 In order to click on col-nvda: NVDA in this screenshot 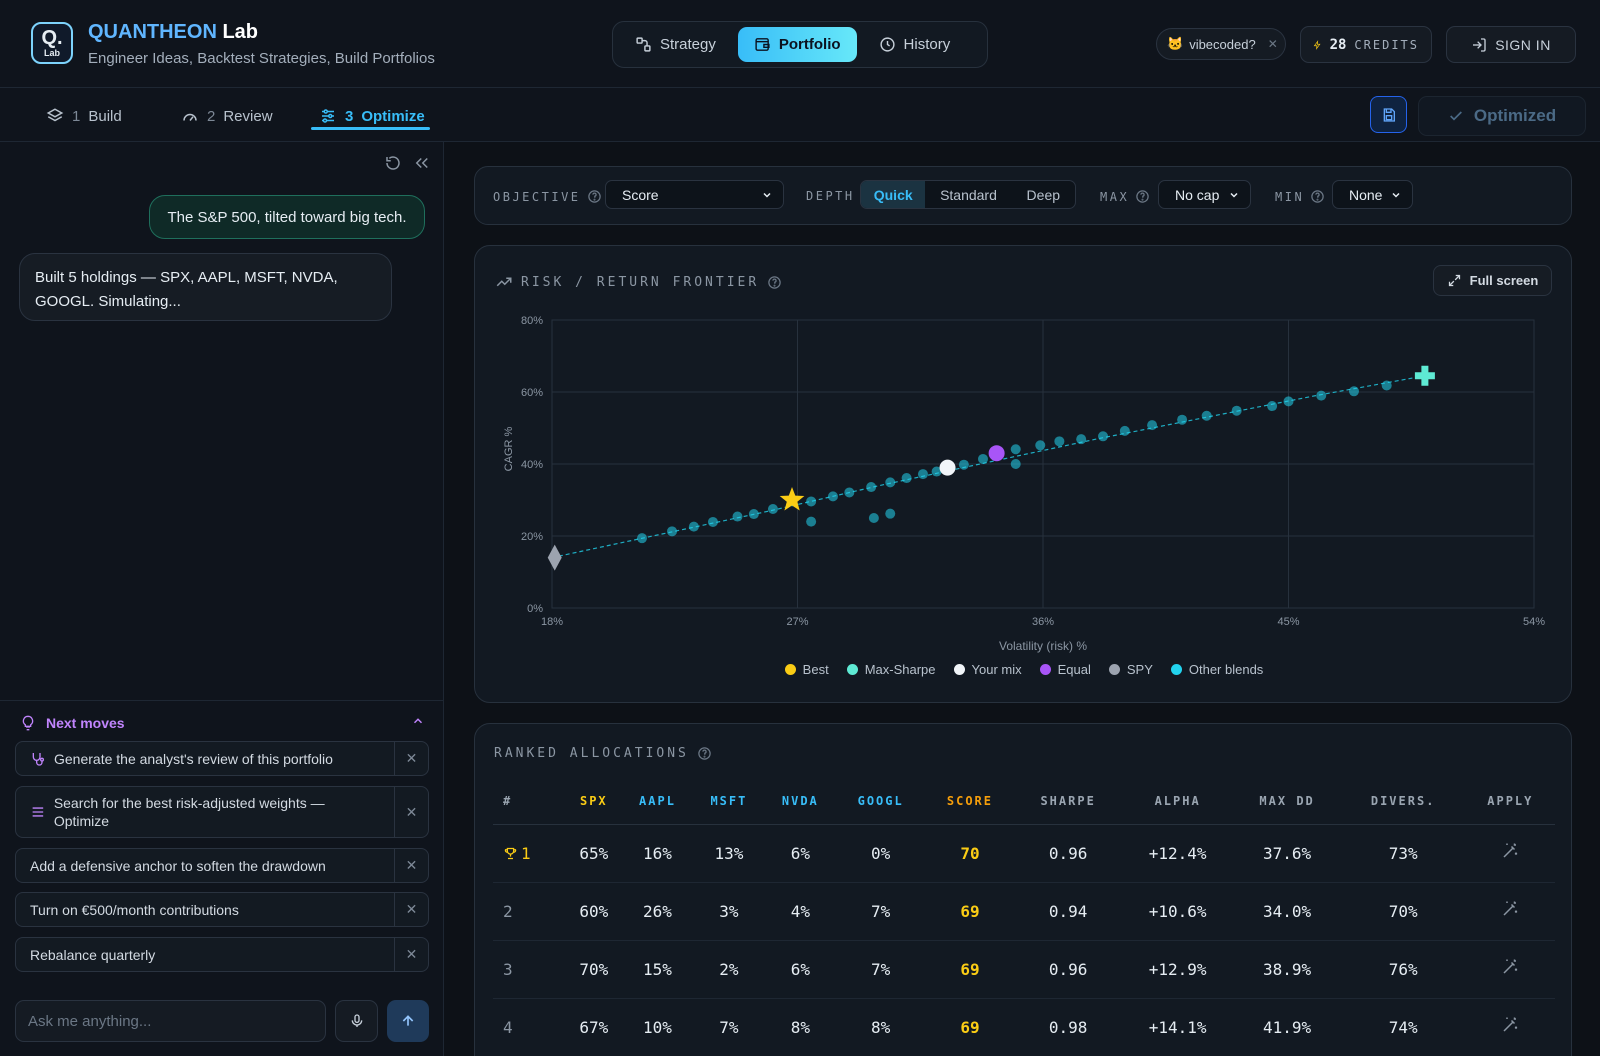, I will do `click(800, 801)`.